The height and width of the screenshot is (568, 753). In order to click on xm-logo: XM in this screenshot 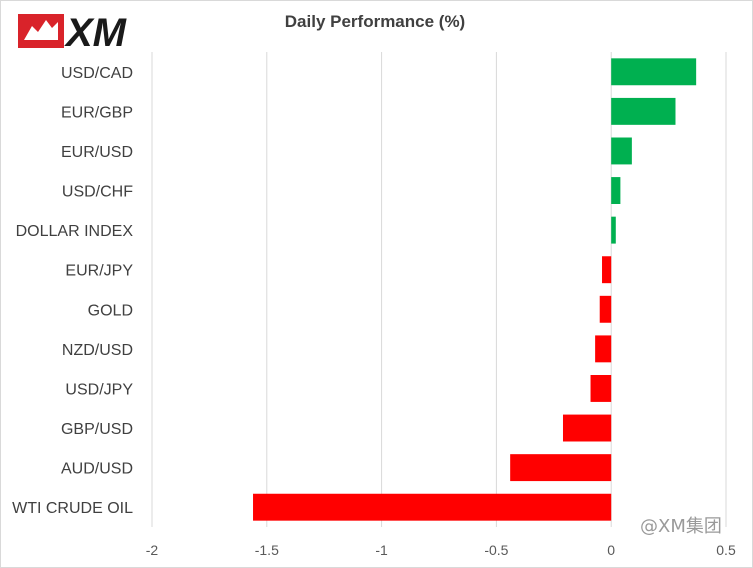, I will do `click(86, 32)`.